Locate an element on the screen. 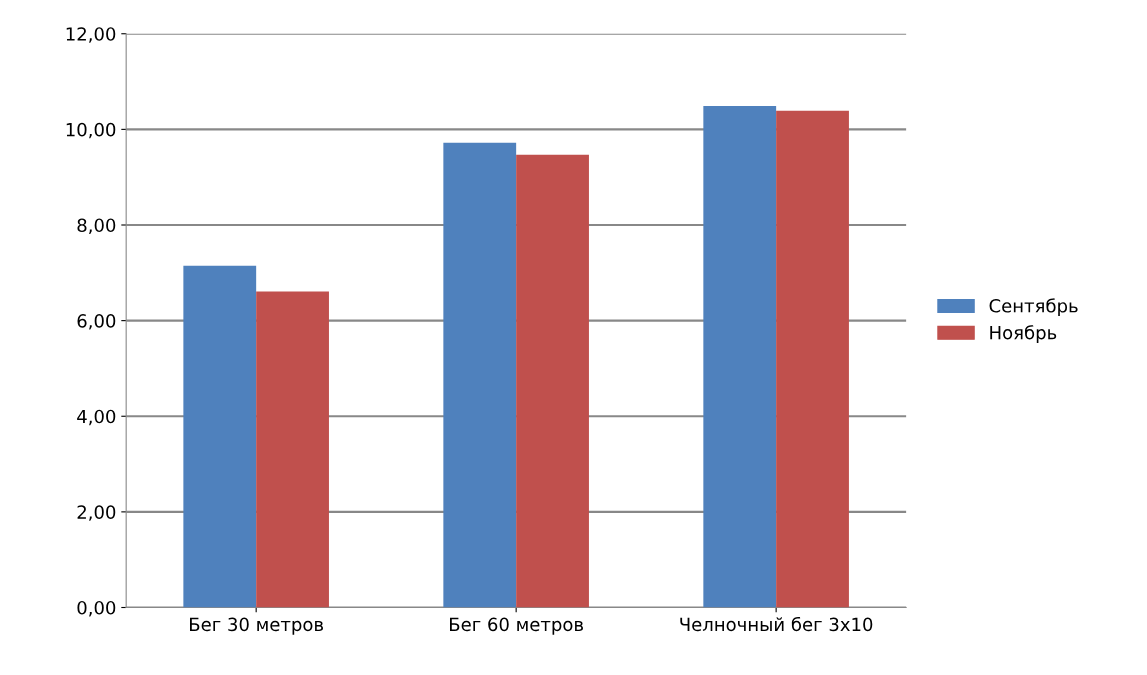 Image resolution: width=1147 pixels, height=675 pixels. y-tick-label: 4,00 is located at coordinates (96, 417).